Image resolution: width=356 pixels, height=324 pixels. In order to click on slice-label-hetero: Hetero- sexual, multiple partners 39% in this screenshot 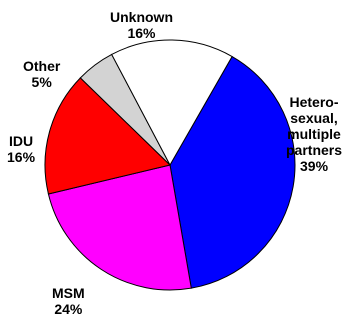, I will do `click(314, 134)`.